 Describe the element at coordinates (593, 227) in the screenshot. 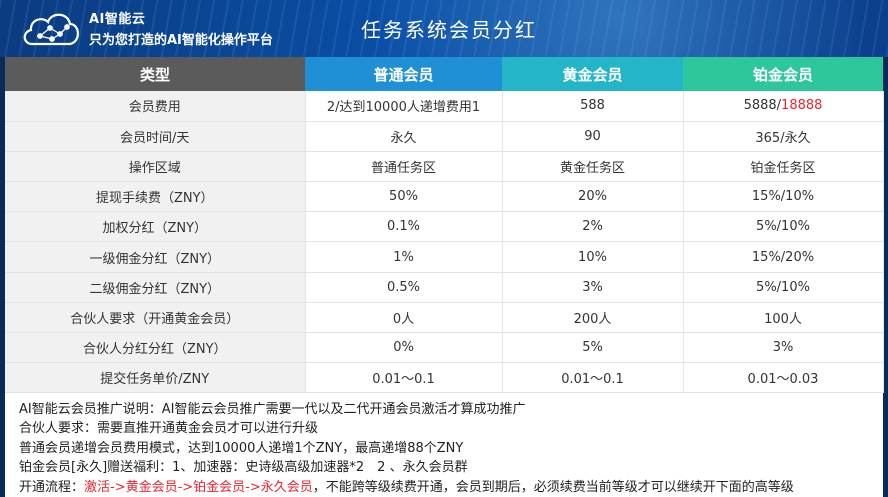

I see `gold-value: 2%` at that location.